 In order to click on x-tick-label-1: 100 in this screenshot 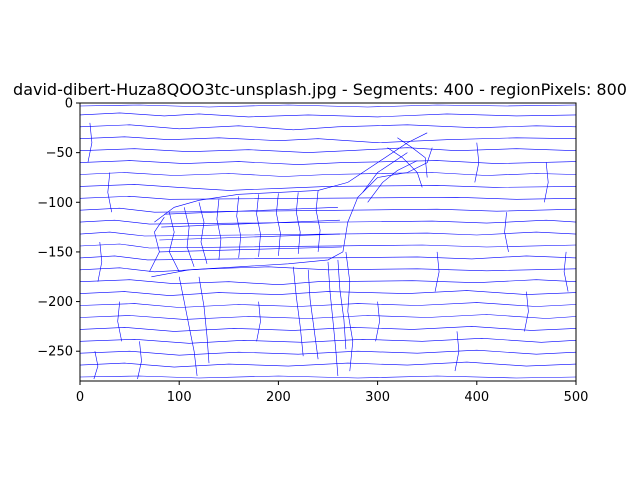, I will do `click(179, 397)`.